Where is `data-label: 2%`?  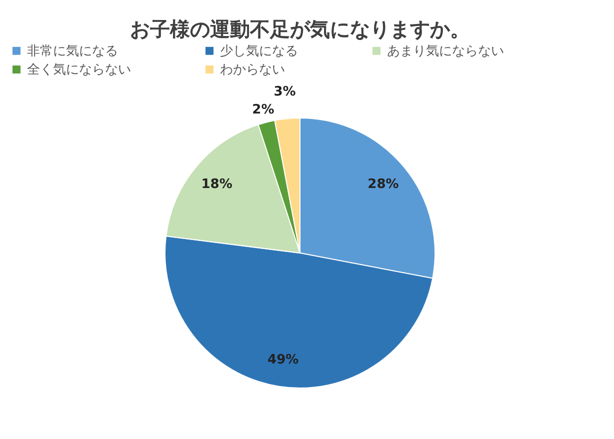 data-label: 2% is located at coordinates (263, 110).